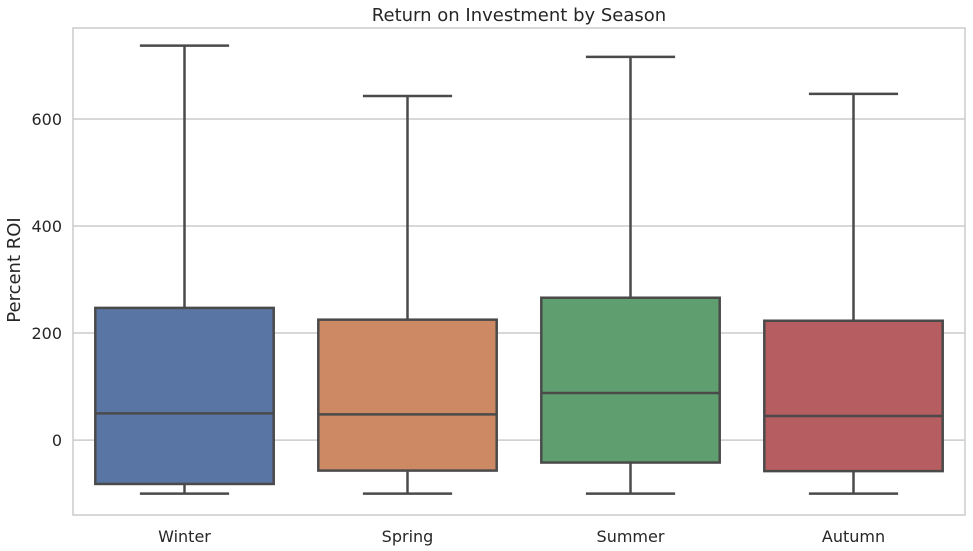  I want to click on box-autumn, so click(853, 293).